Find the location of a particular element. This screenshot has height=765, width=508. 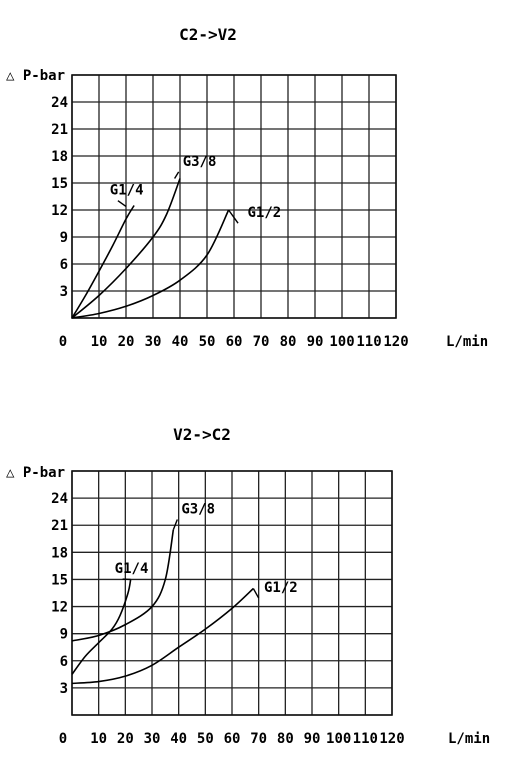

chart-title: V2->C2 is located at coordinates (202, 434).